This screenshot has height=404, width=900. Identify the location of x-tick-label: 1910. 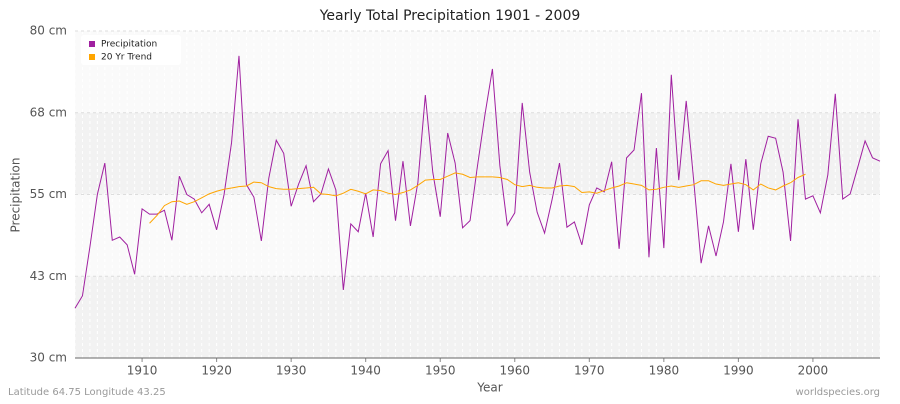
(142, 371).